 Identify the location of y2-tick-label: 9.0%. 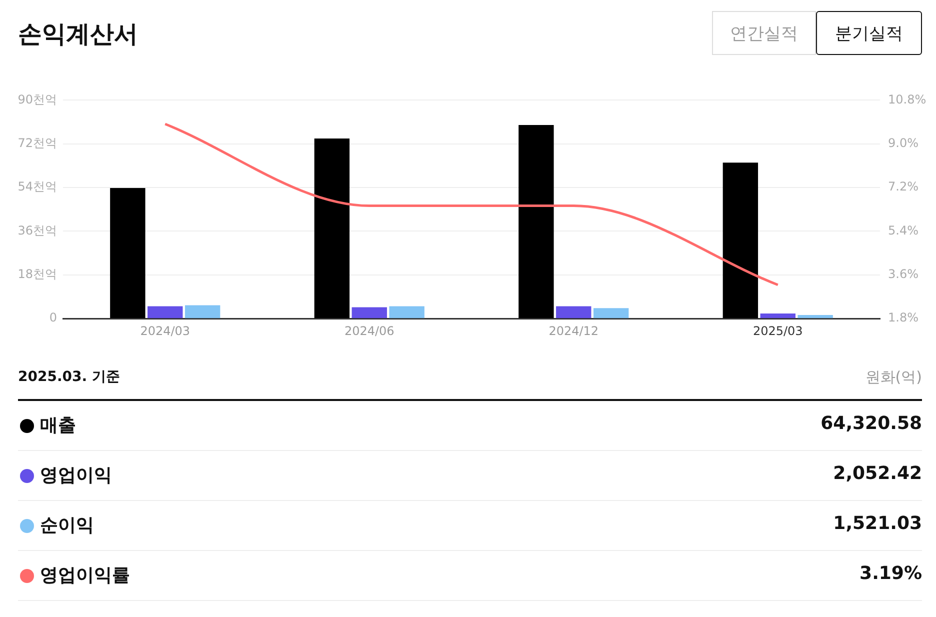
(903, 143).